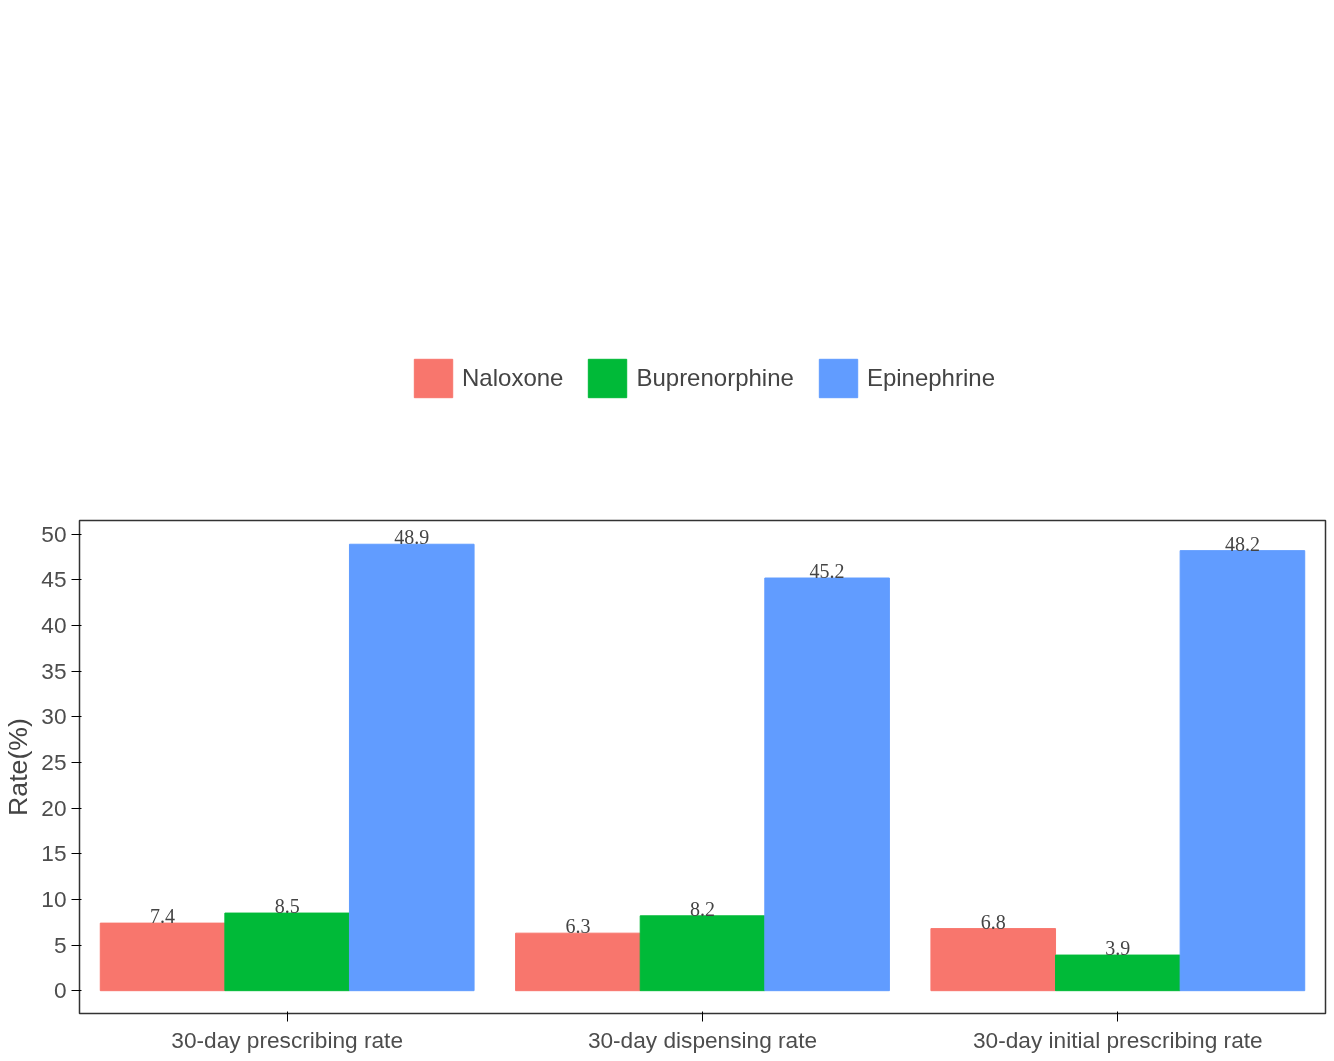 The width and height of the screenshot is (1334, 1061). I want to click on y-tick-label: 10, so click(54, 898).